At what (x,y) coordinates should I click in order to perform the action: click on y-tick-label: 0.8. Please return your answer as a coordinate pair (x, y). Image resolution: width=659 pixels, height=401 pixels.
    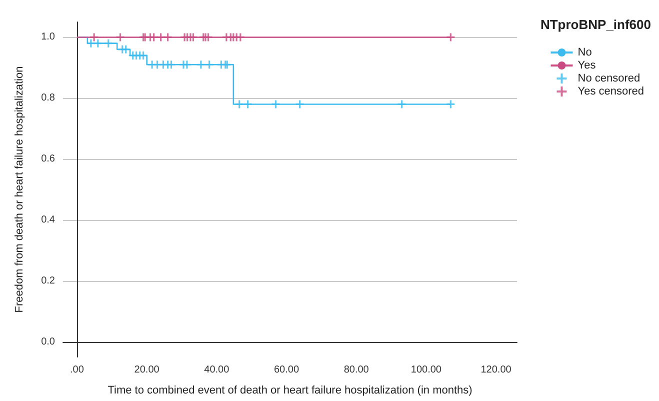
    Looking at the image, I should click on (48, 98).